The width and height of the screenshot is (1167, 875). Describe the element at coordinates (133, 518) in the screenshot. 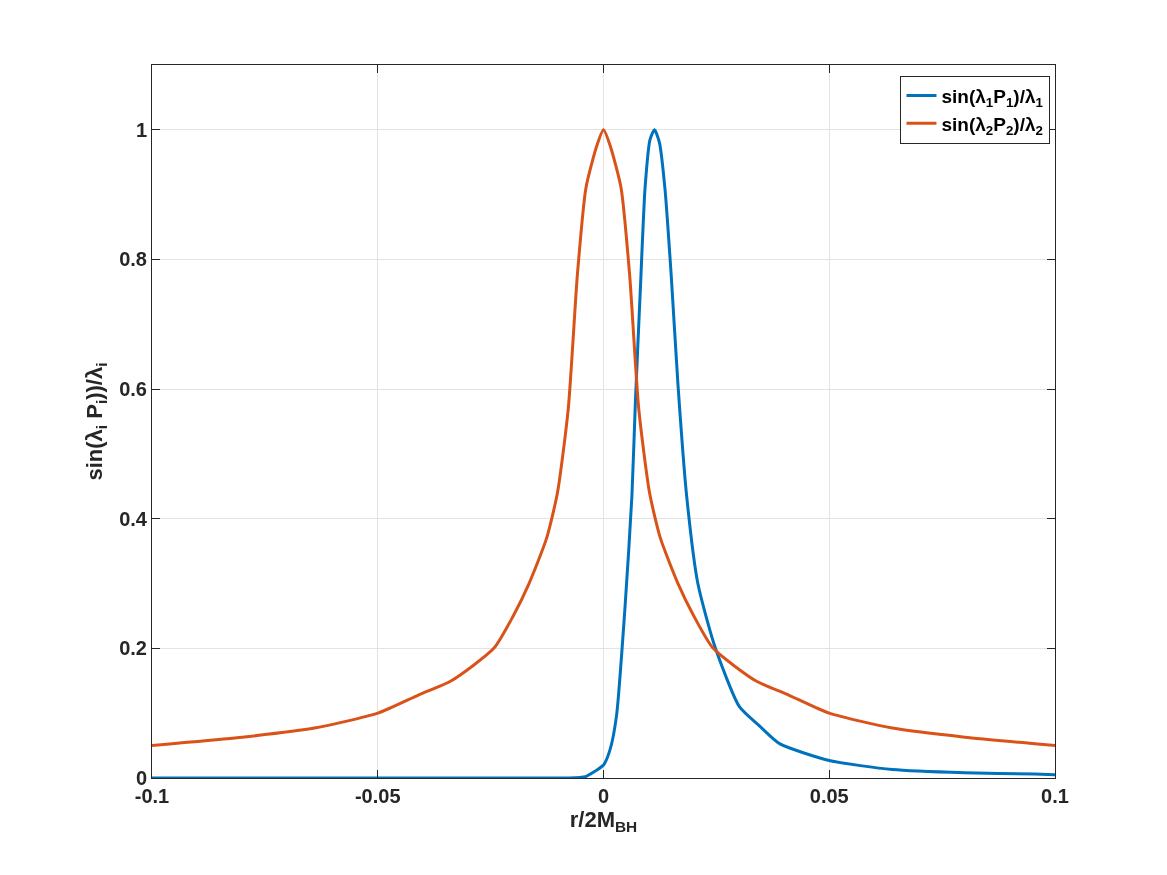

I see `y-tick-label: 0.4` at that location.